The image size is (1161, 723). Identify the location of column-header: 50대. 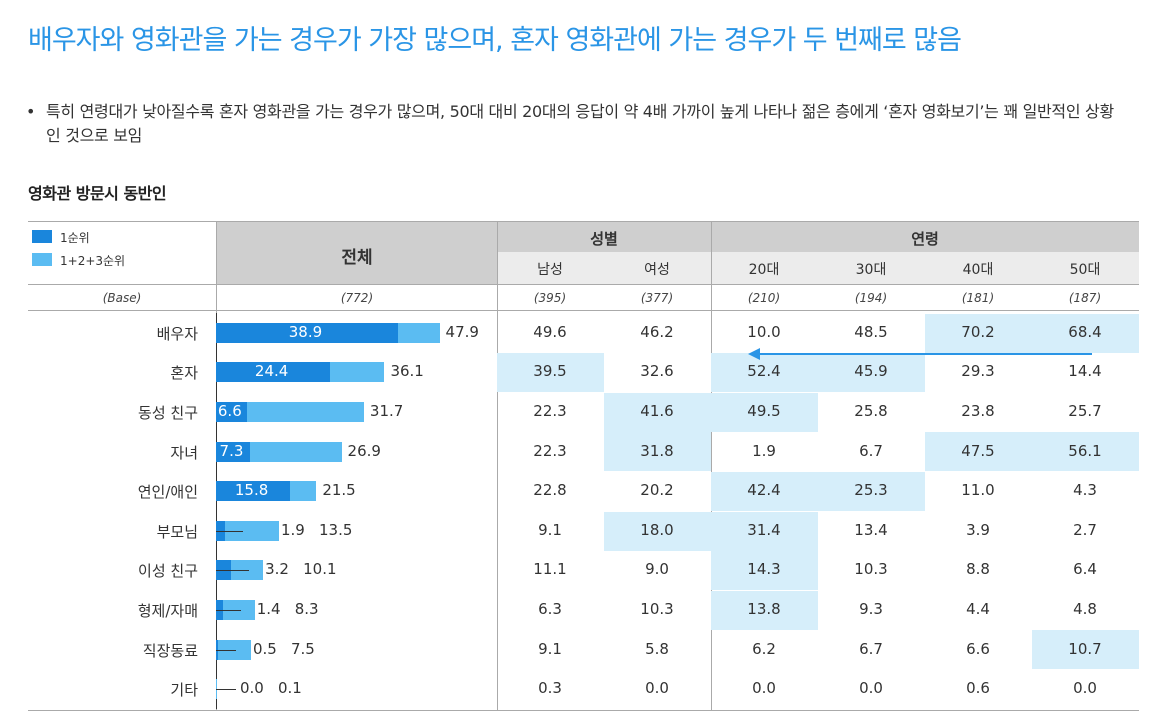
(1085, 270).